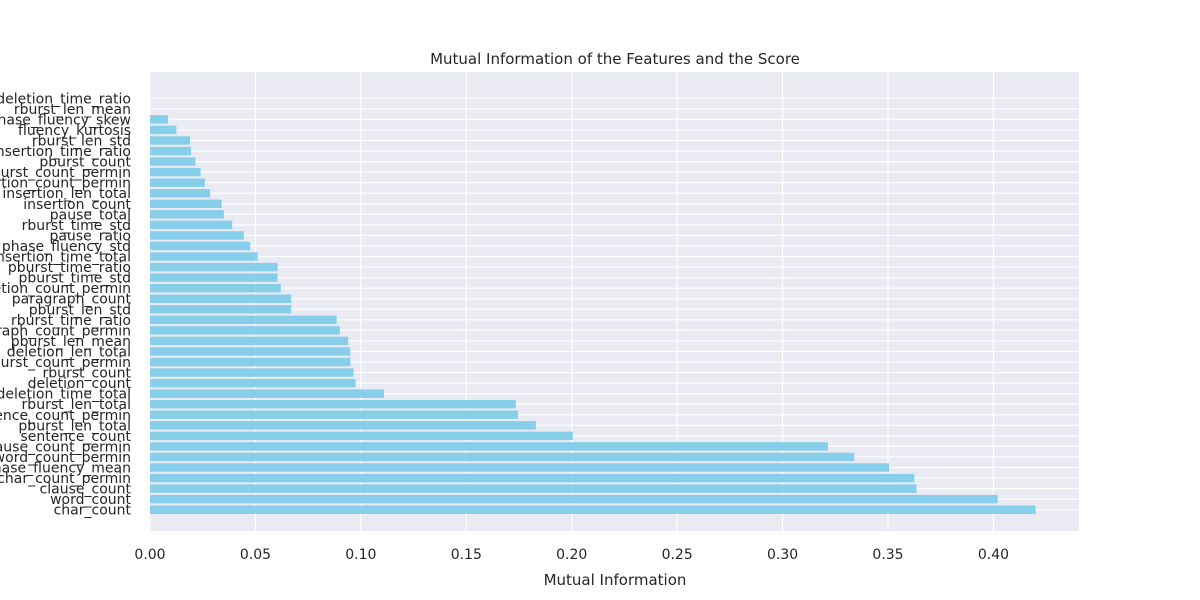 The height and width of the screenshot is (600, 1200). Describe the element at coordinates (76, 405) in the screenshot. I see `category-label: rburst_len_total` at that location.